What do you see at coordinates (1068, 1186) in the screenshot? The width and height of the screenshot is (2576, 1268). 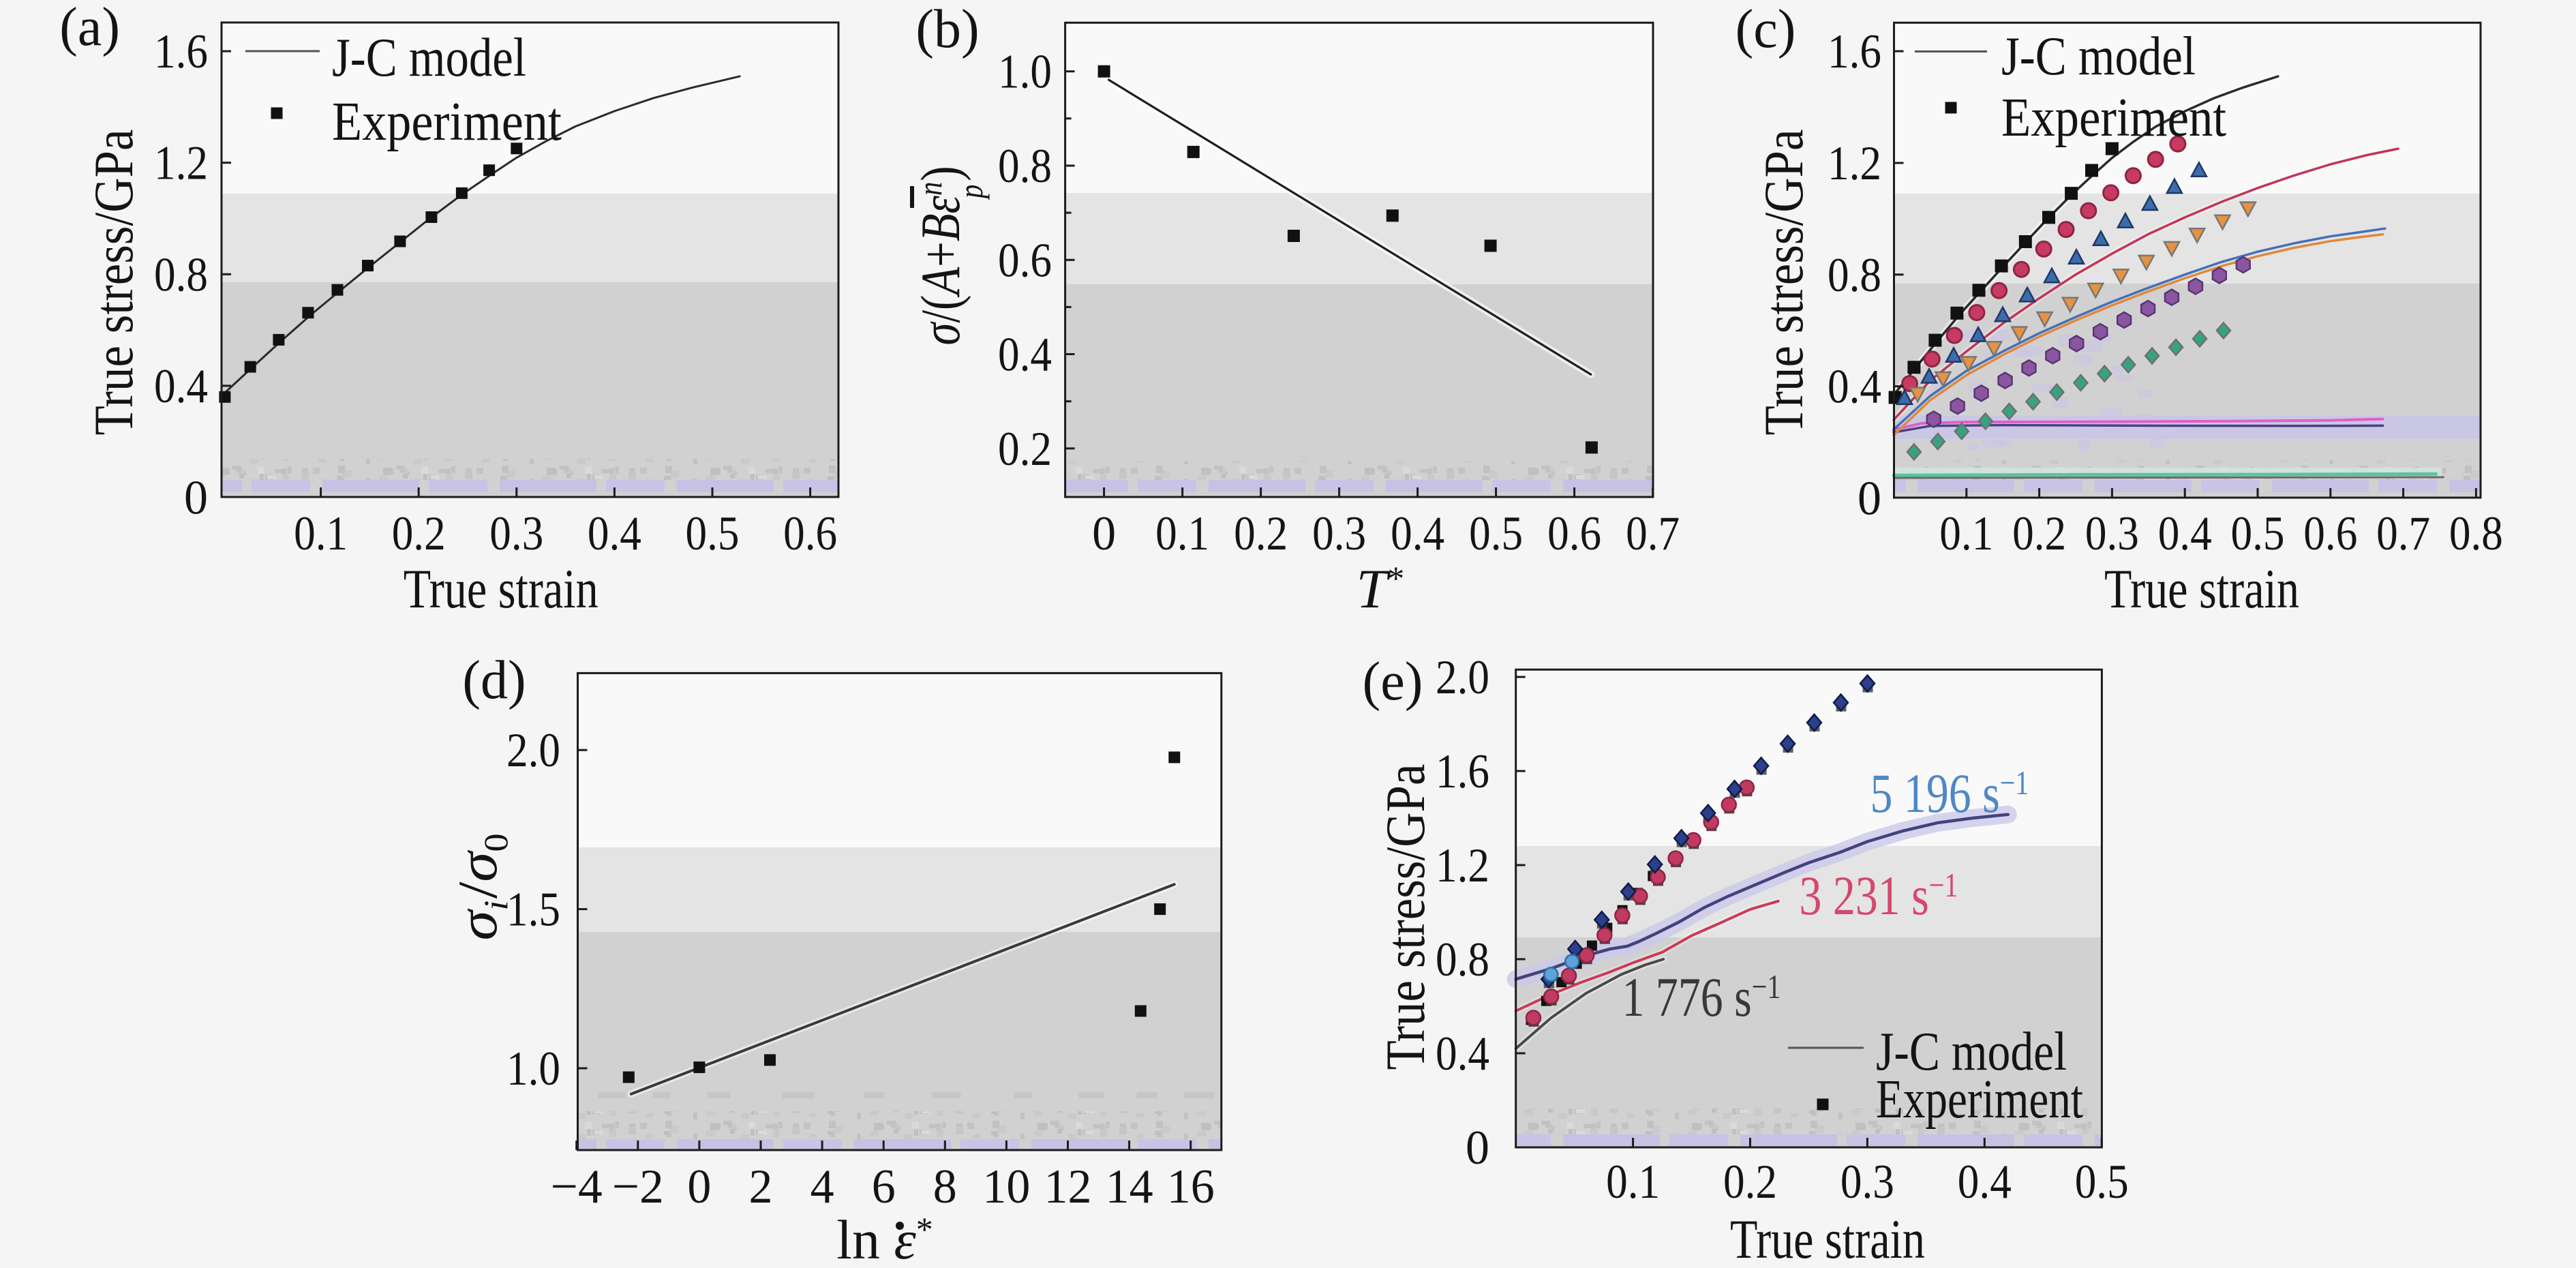 I see `svg-text: 12` at bounding box center [1068, 1186].